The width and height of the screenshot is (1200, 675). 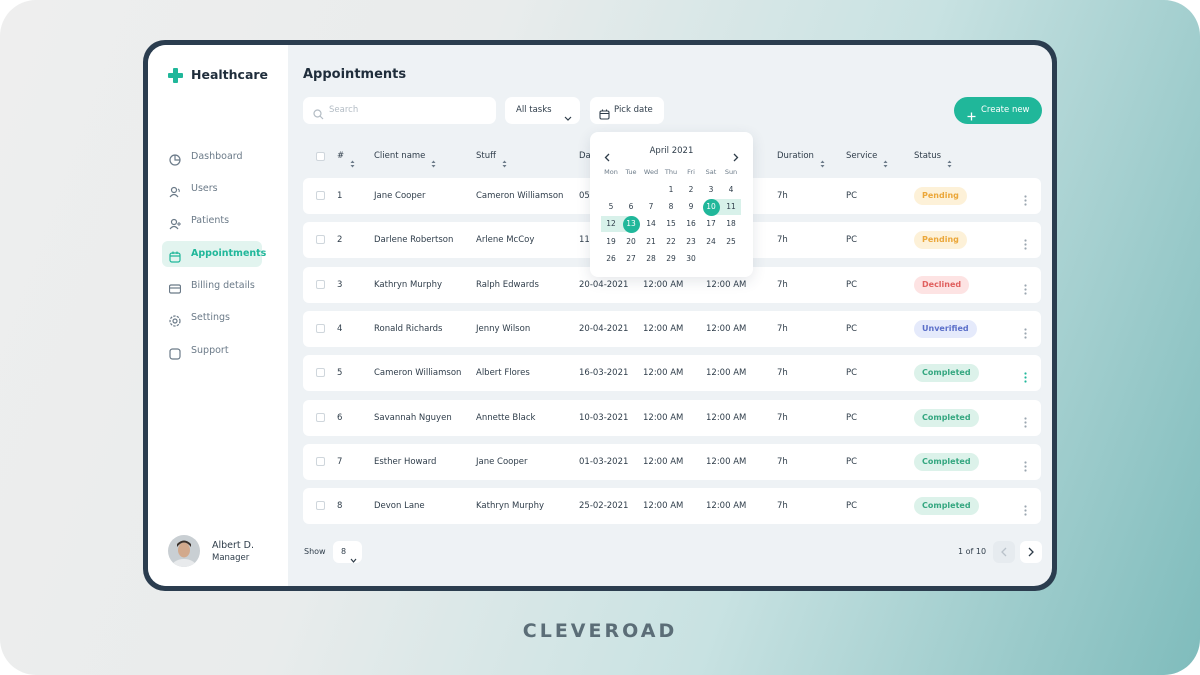 I want to click on table-cell: Jane Cooper, so click(x=502, y=461).